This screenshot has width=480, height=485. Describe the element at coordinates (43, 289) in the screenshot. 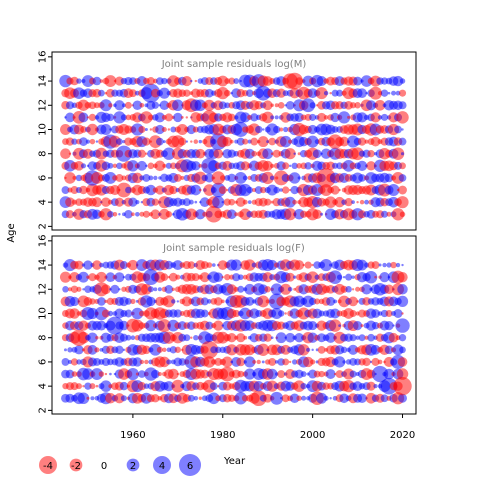

I see `y-tick-label: 12` at that location.